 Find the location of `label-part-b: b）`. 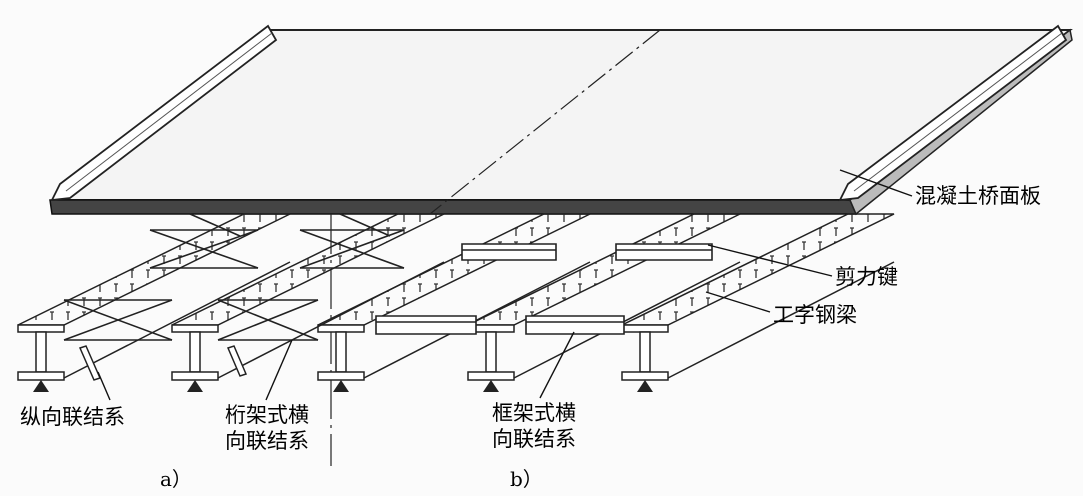

label-part-b: b） is located at coordinates (526, 479).